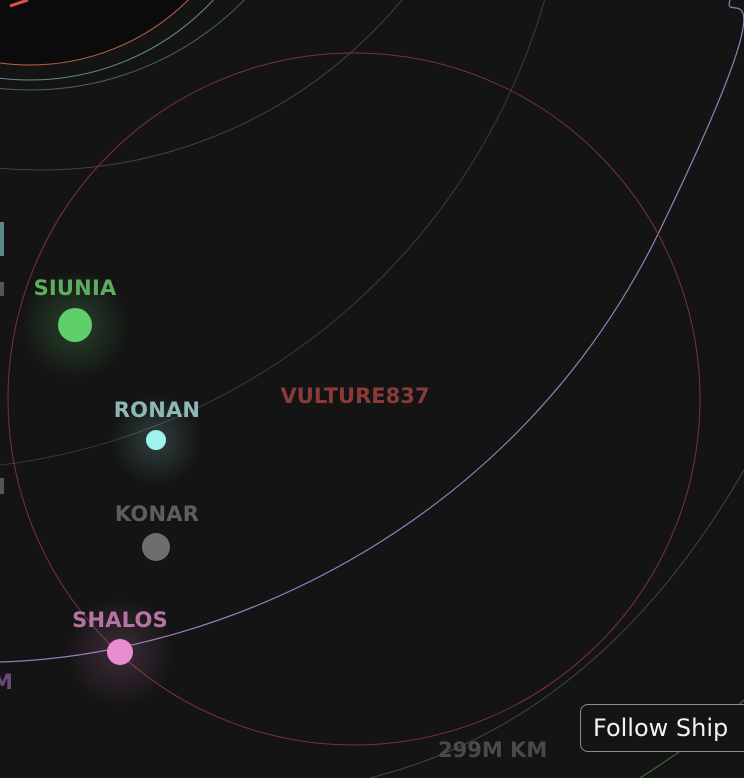 The width and height of the screenshot is (744, 778). Describe the element at coordinates (355, 396) in the screenshot. I see `ship-label: VULTURE837` at that location.